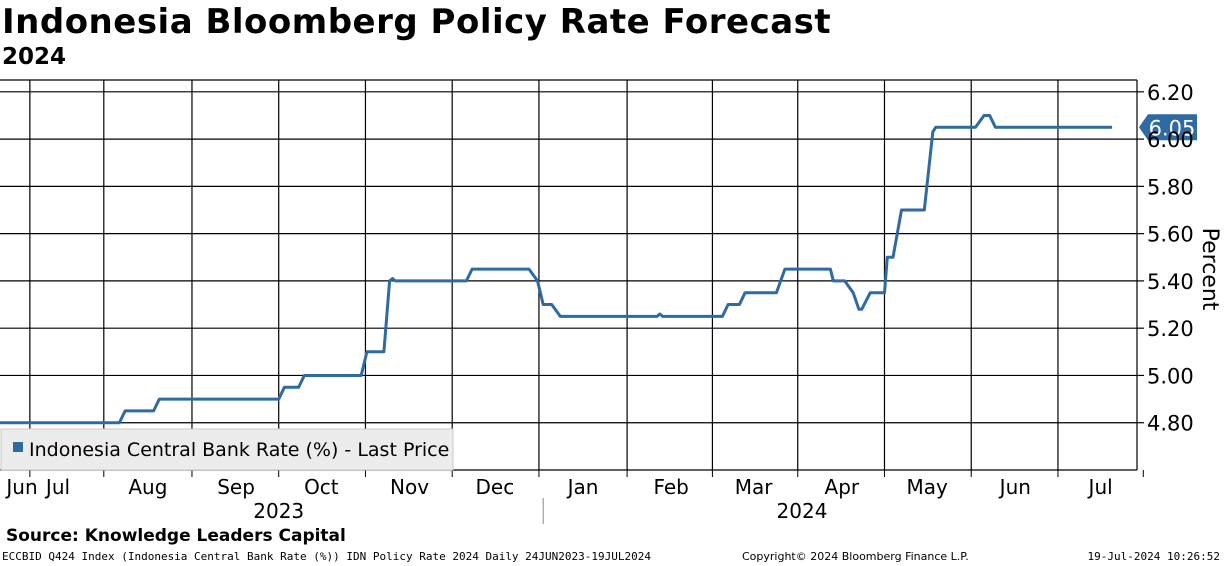 This screenshot has height=566, width=1224. I want to click on x-tick-label: Aug, so click(147, 487).